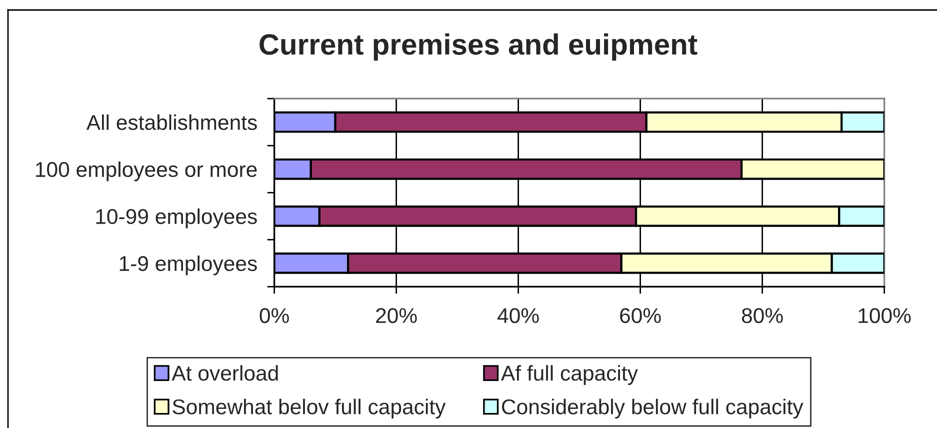 This screenshot has height=428, width=937. Describe the element at coordinates (569, 375) in the screenshot. I see `legend-label: Af full capacity` at that location.